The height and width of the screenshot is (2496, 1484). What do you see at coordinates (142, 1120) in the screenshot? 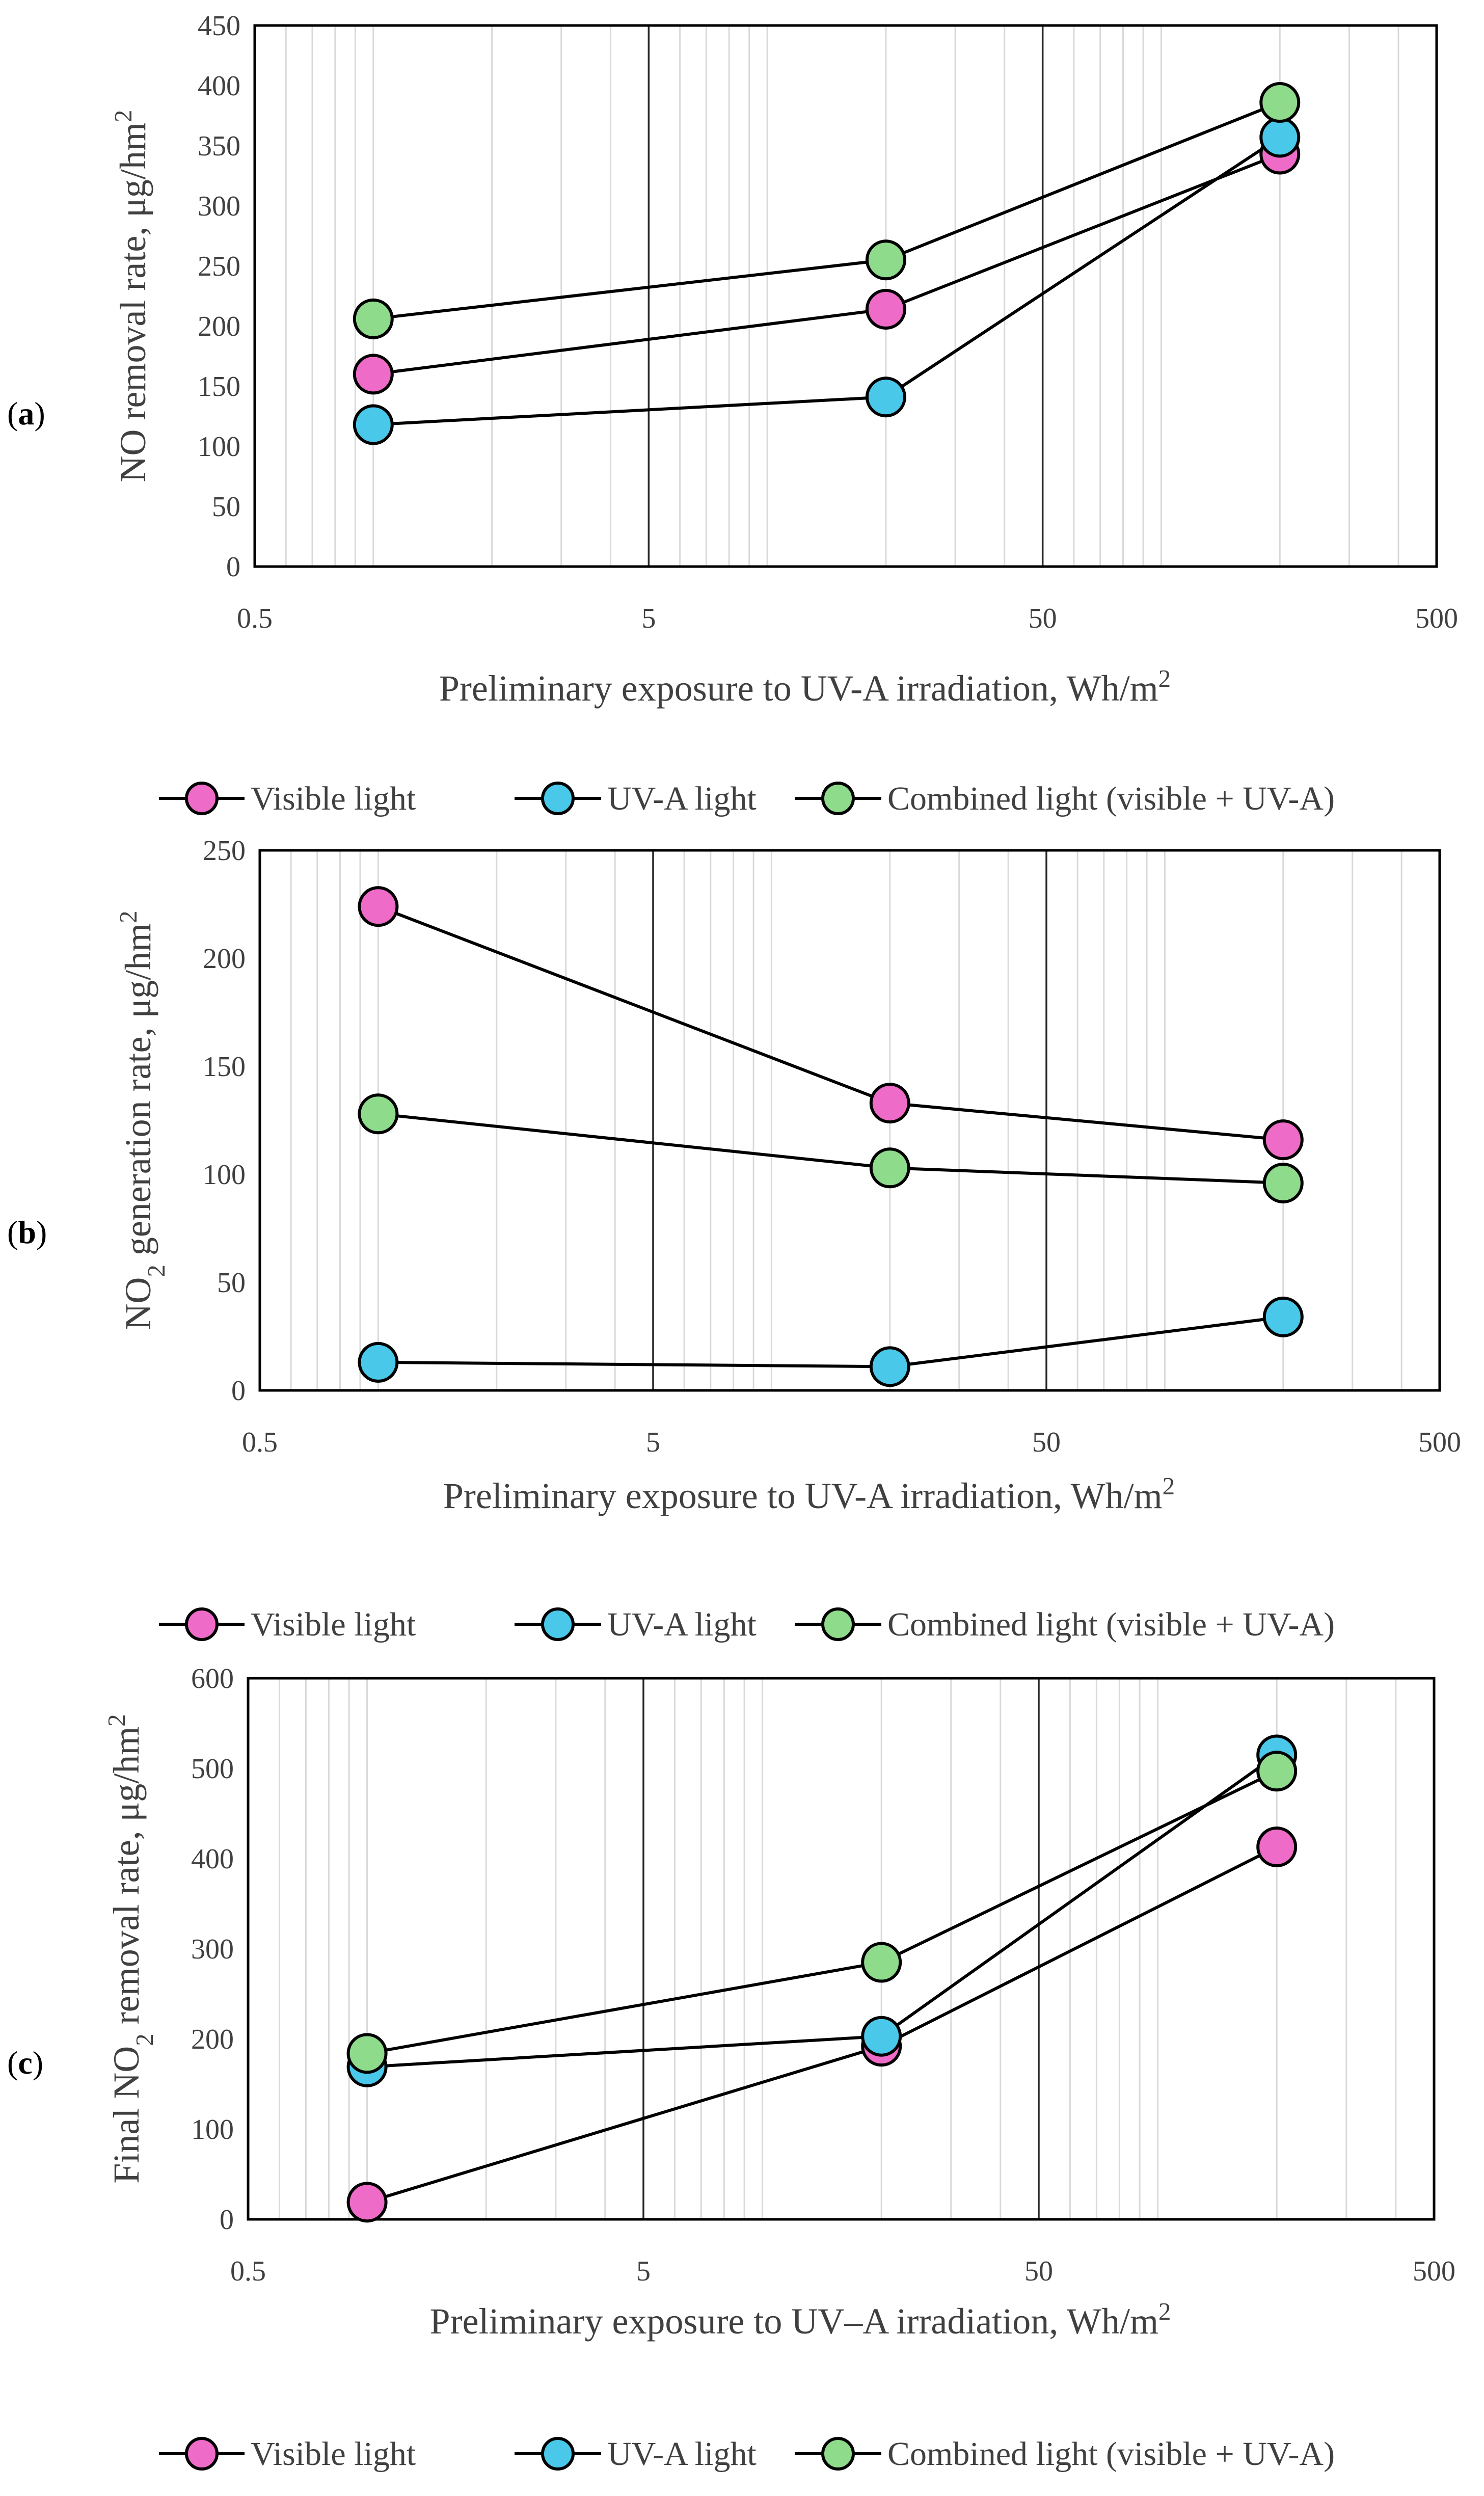
I see `y-axis-title: NO2 generation rate, μg/hm2` at bounding box center [142, 1120].